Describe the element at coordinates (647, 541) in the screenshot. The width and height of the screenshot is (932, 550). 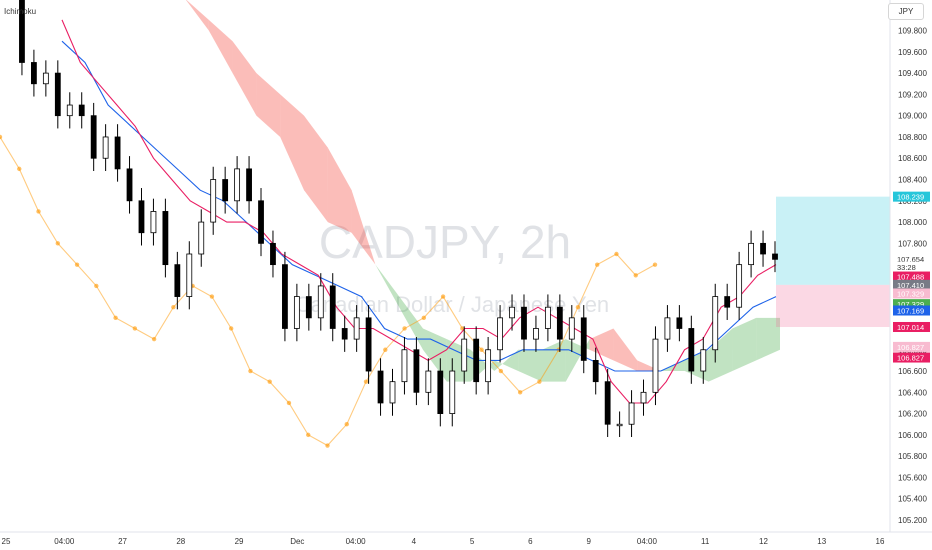
I see `x-tick-label: 04:00` at that location.